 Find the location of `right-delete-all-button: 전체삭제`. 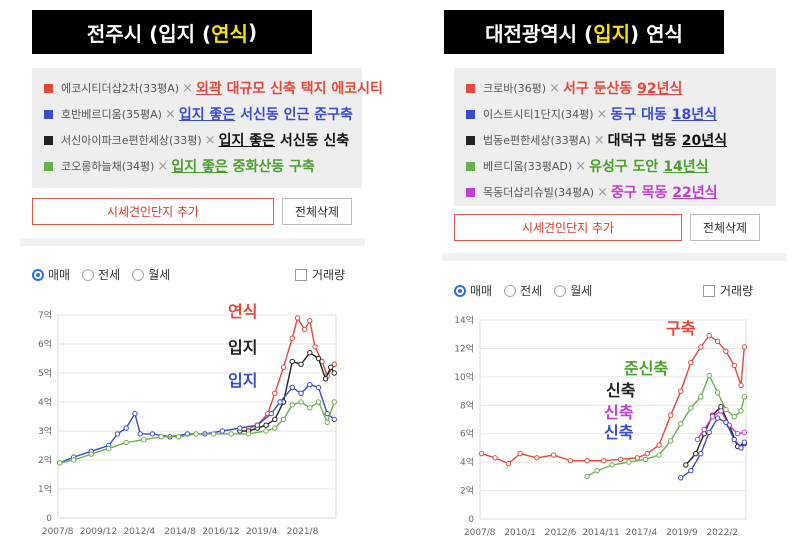

right-delete-all-button: 전체삭제 is located at coordinates (725, 227).